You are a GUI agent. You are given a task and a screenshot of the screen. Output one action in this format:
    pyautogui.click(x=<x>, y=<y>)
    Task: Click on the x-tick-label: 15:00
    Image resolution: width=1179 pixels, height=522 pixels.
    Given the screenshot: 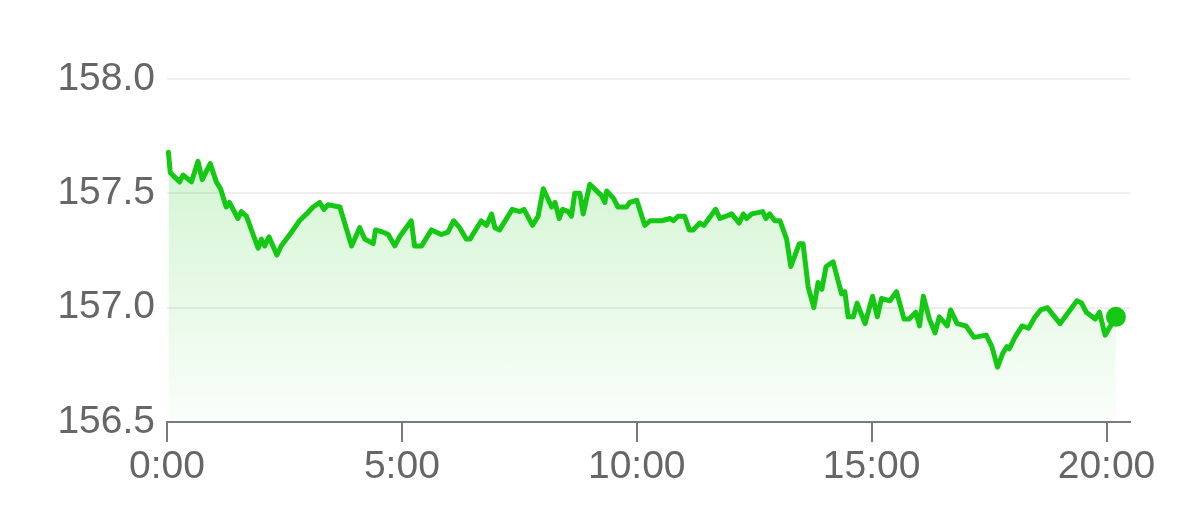 What is the action you would take?
    pyautogui.click(x=871, y=465)
    